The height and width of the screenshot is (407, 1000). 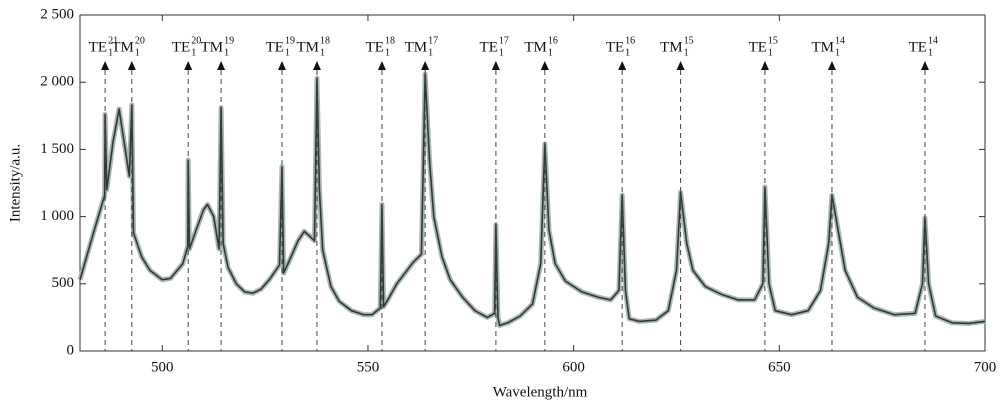 I want to click on x-tick-label: 500, so click(x=162, y=367).